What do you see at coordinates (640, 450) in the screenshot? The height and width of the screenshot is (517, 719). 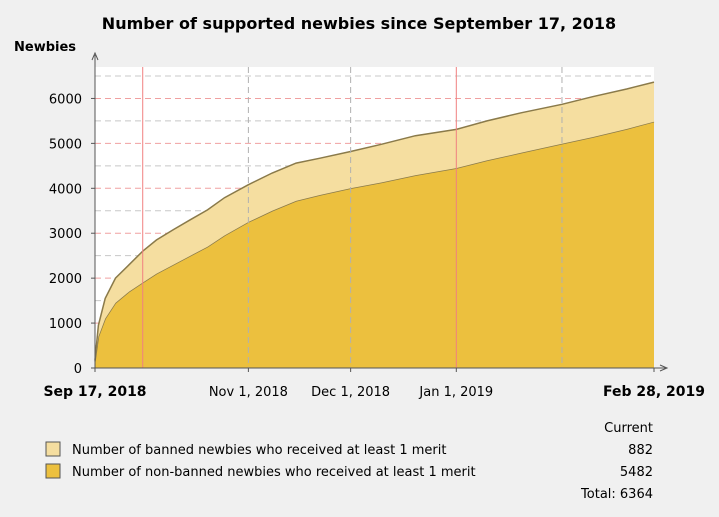 I see `legend-value-banned: 882` at bounding box center [640, 450].